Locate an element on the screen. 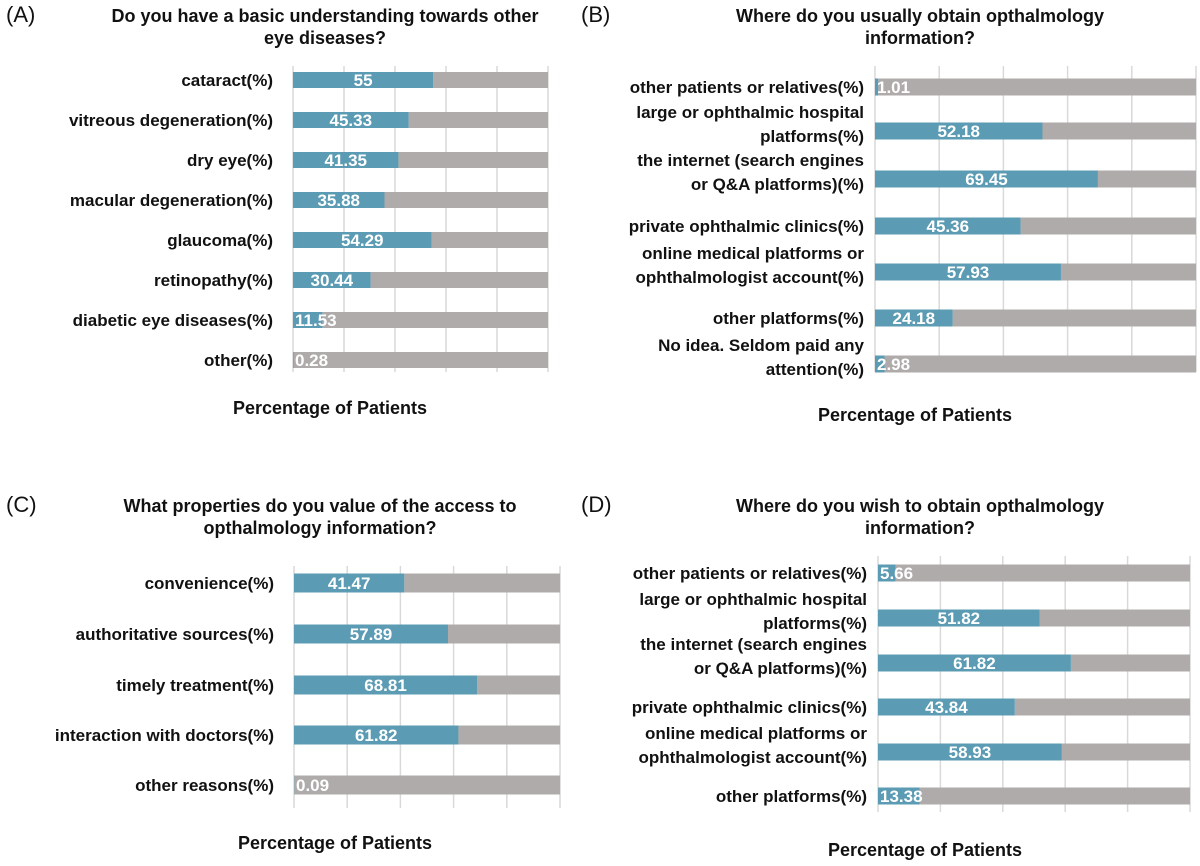  panel-c-label: (C) is located at coordinates (21, 504).